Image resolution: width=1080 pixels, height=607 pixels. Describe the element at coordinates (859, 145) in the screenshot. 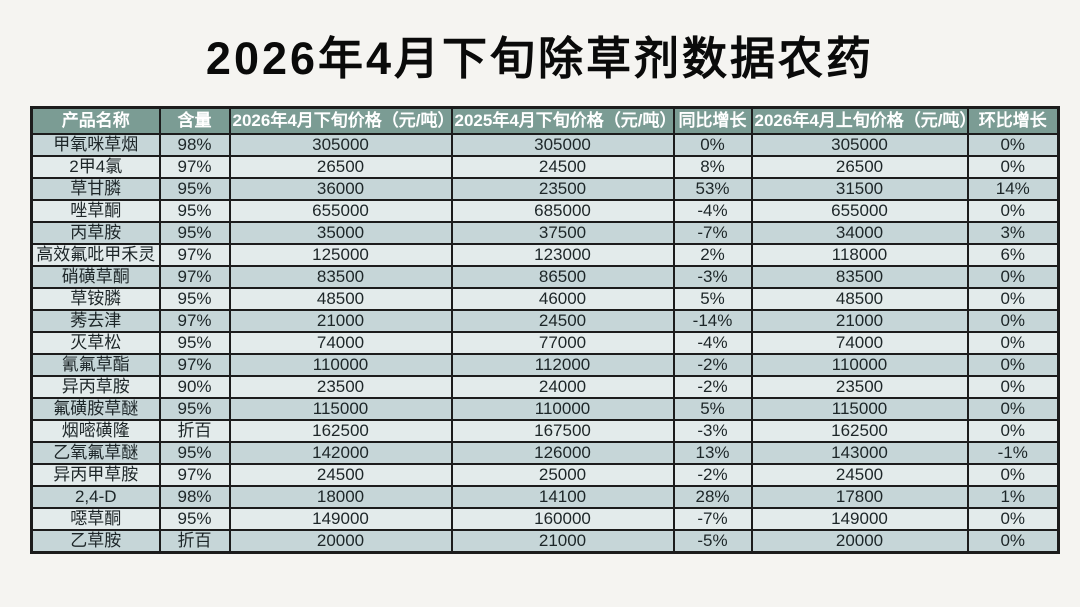

I see `value-cell: 305000` at that location.